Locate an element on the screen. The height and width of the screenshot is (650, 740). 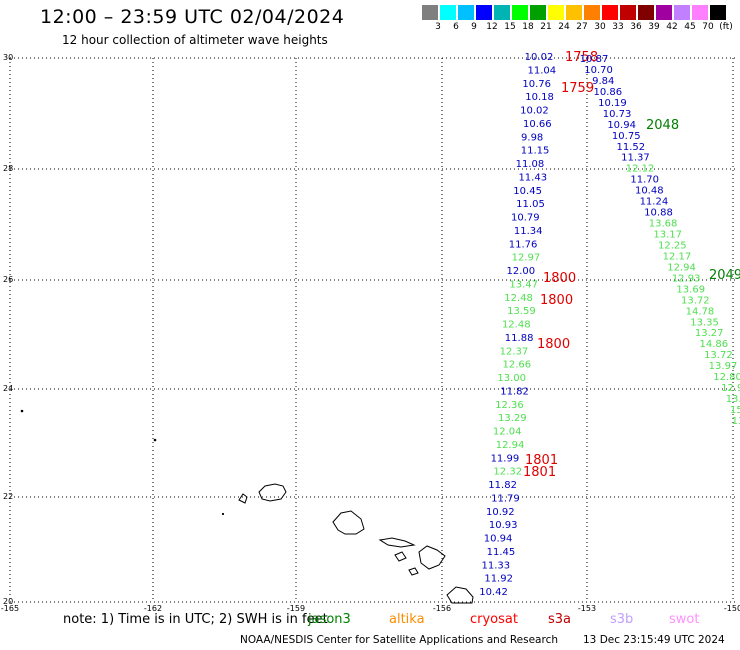
wave-height-value: 12.80 is located at coordinates (726, 377).